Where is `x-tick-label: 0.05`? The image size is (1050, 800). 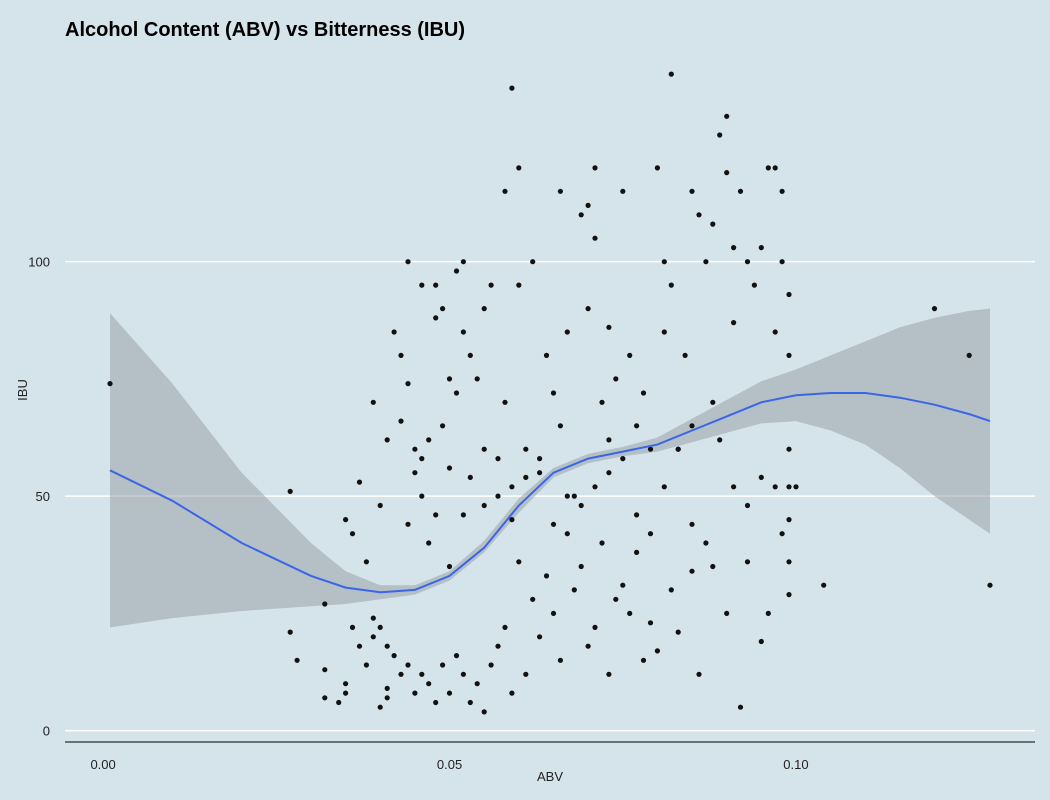 x-tick-label: 0.05 is located at coordinates (449, 764).